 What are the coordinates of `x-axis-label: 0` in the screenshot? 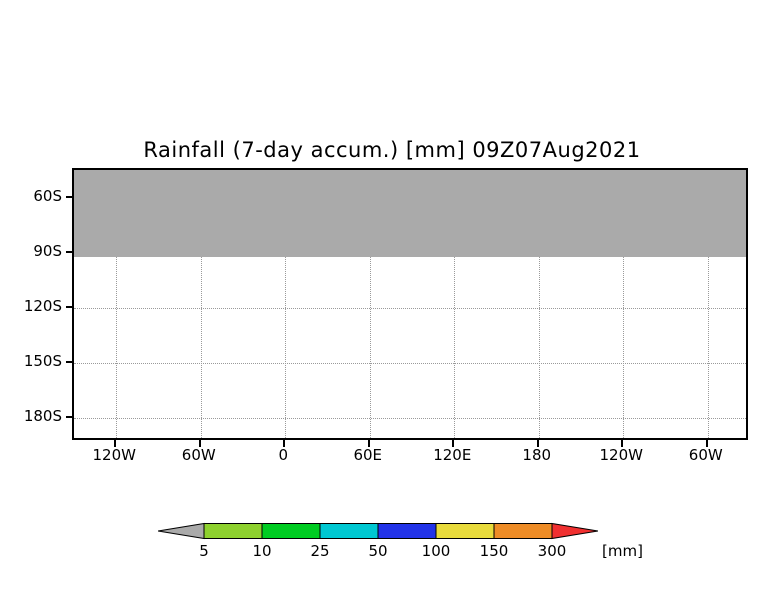 It's located at (283, 455).